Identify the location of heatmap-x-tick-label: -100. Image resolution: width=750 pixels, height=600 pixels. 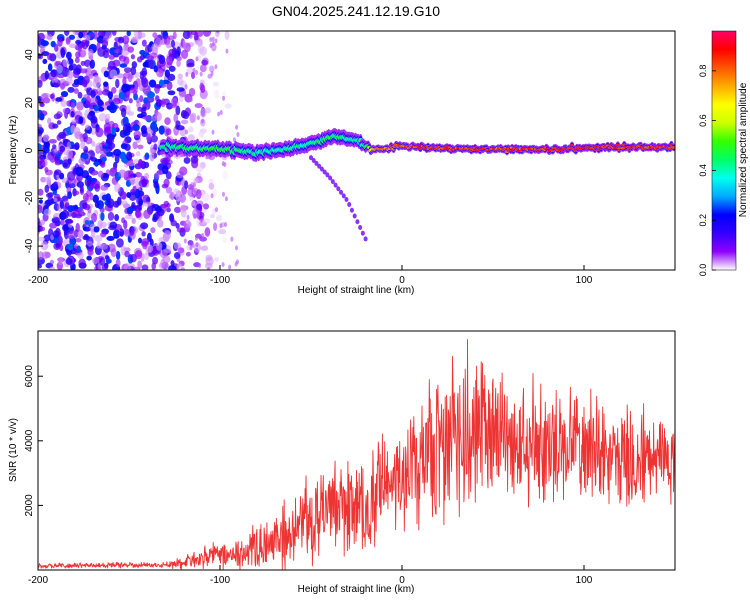
(220, 280).